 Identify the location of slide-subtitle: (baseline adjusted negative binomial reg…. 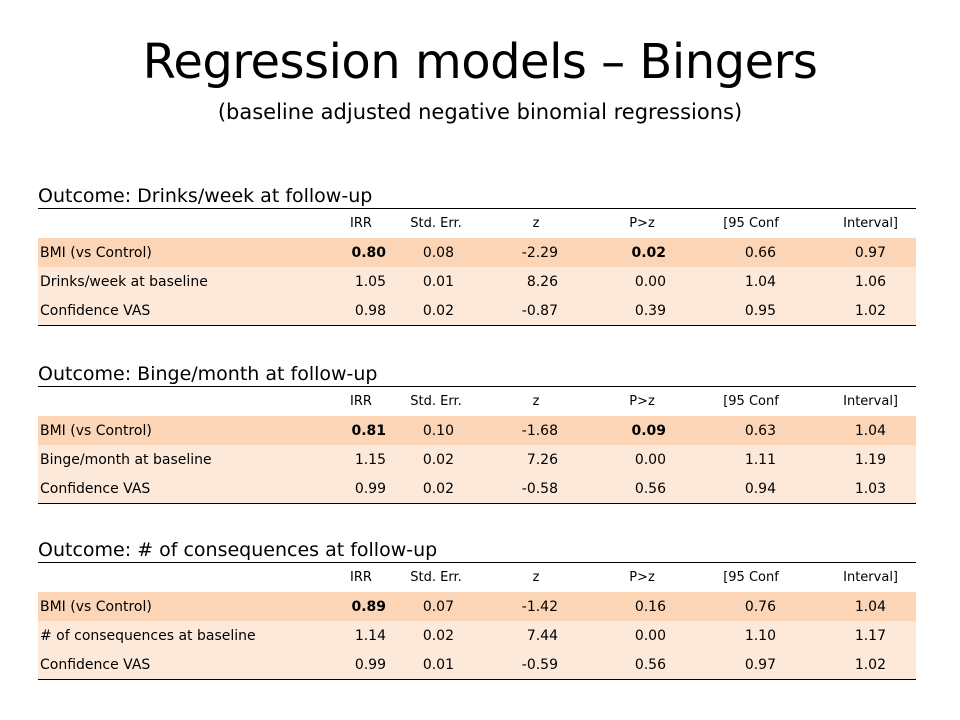
(480, 112).